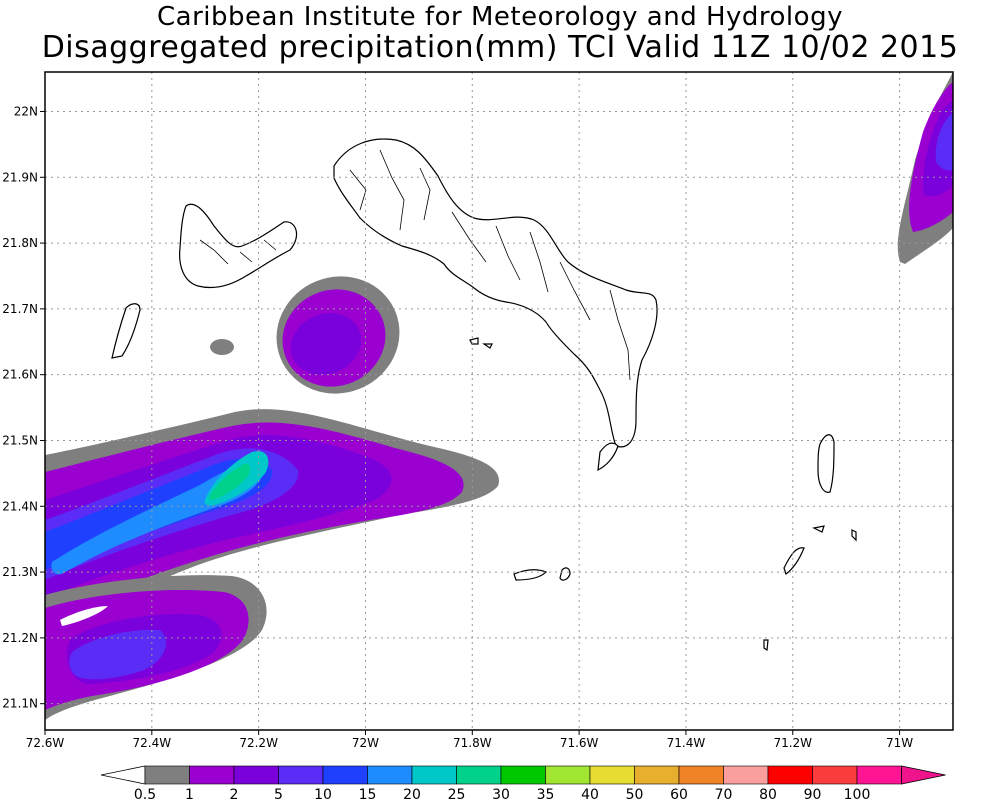  Describe the element at coordinates (272, 520) in the screenshot. I see `precip-band-main` at that location.